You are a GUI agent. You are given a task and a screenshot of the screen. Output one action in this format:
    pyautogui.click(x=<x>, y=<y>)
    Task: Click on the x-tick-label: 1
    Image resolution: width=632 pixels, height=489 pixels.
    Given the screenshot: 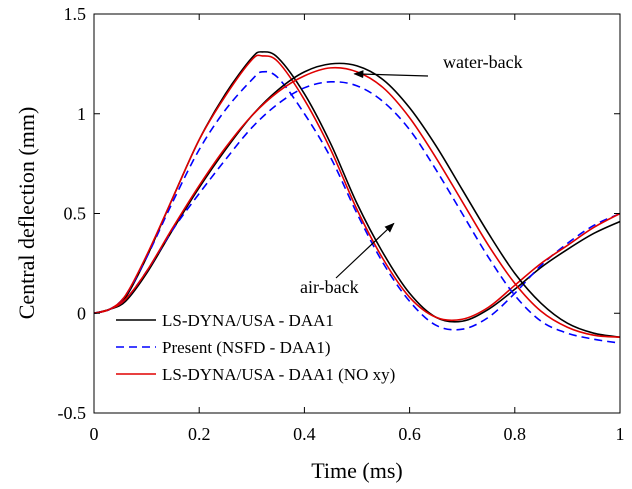 What is the action you would take?
    pyautogui.click(x=620, y=434)
    